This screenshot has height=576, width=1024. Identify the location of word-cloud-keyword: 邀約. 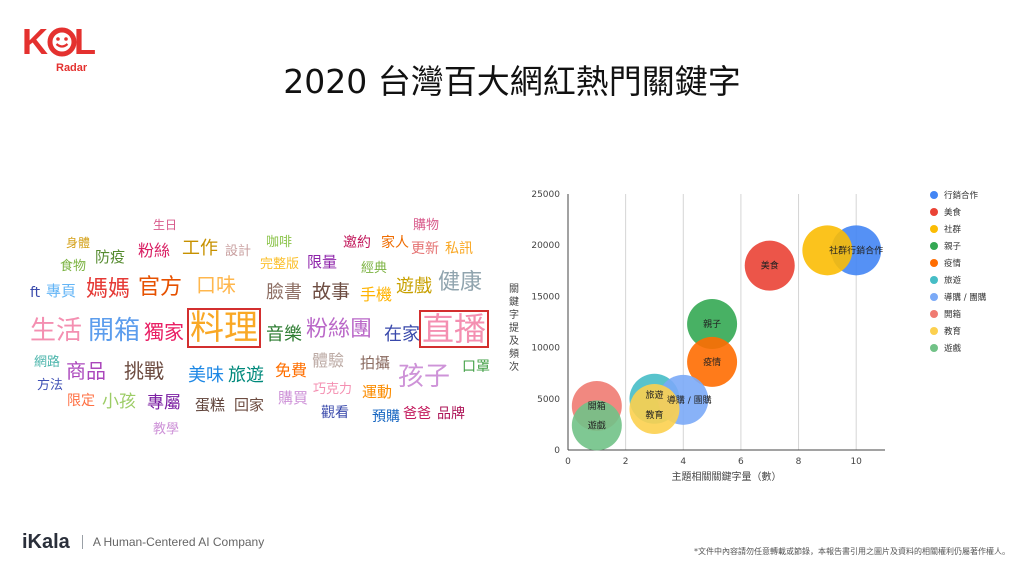
(357, 243).